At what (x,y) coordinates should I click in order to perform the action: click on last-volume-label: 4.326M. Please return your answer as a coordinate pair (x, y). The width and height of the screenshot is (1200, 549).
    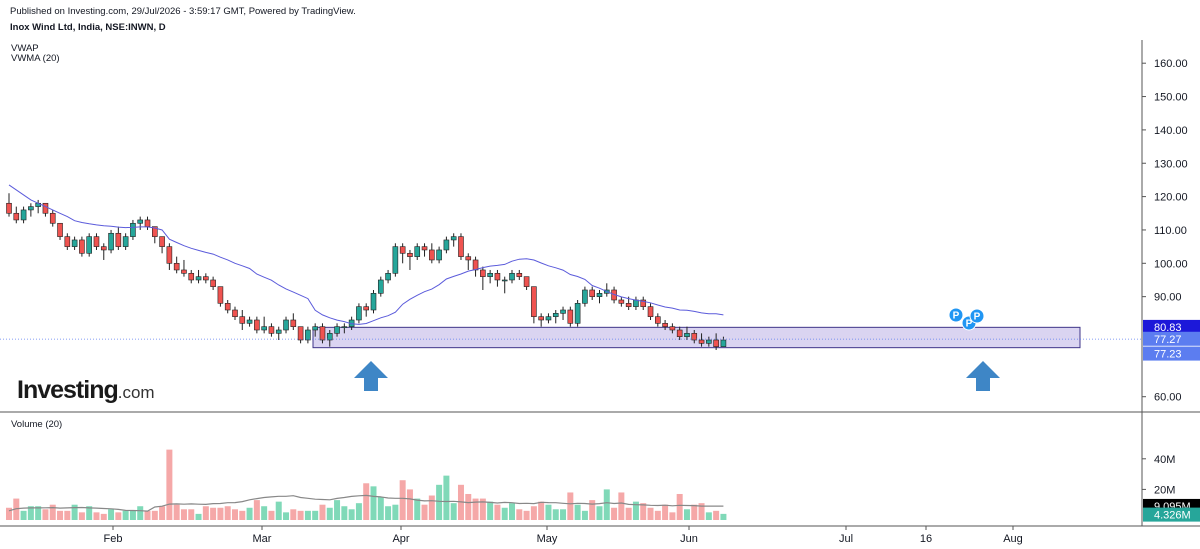
    Looking at the image, I should click on (1172, 516).